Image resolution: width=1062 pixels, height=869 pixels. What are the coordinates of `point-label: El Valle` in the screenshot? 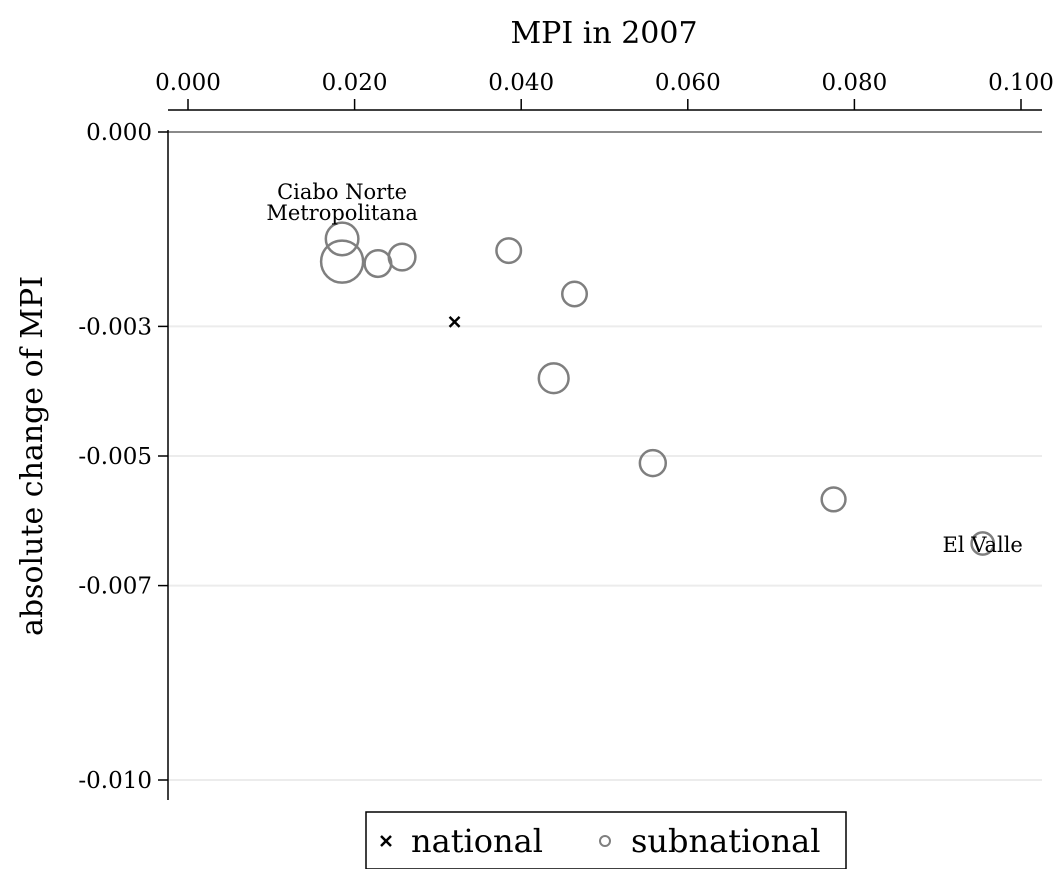 It's located at (983, 545).